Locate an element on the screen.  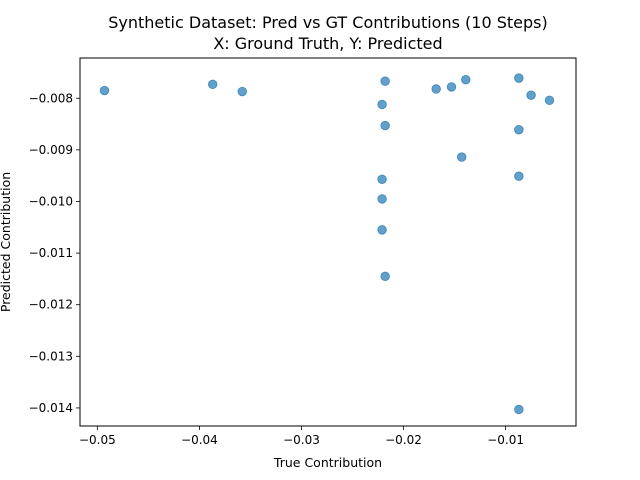
x-tick-label-3: −0.03 is located at coordinates (301, 440).